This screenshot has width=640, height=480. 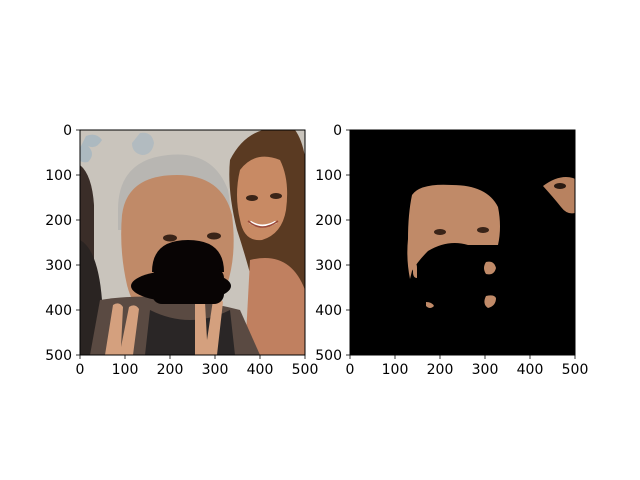 What do you see at coordinates (328, 221) in the screenshot?
I see `right-y-tick-label: 200` at bounding box center [328, 221].